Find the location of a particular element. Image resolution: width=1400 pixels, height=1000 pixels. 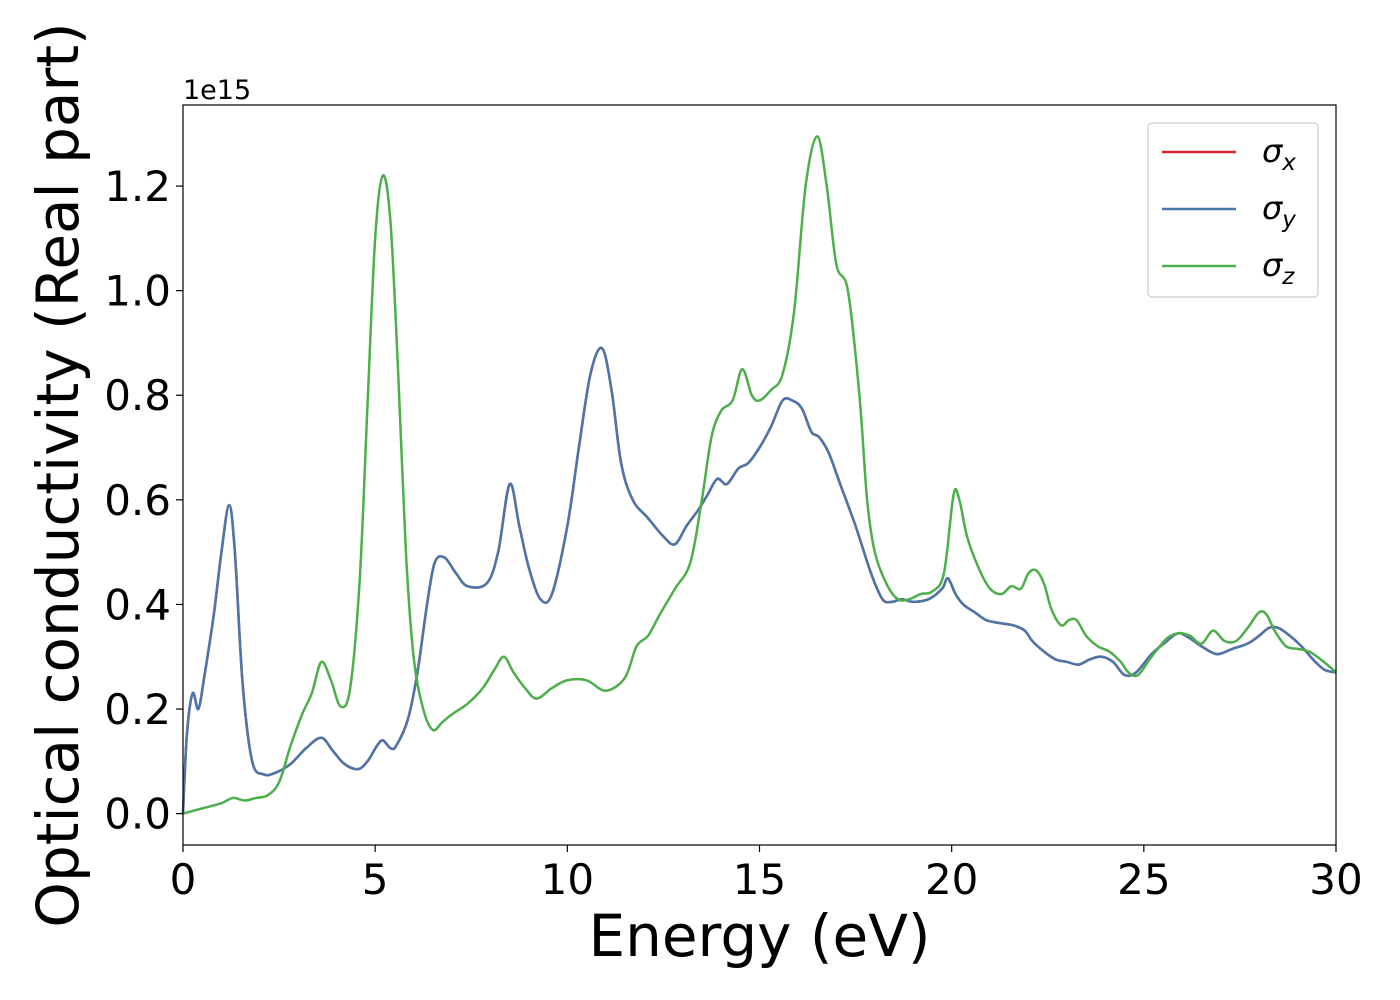

x-axis-ticks: 0 5 10 15 20 25 30 is located at coordinates (766, 874).